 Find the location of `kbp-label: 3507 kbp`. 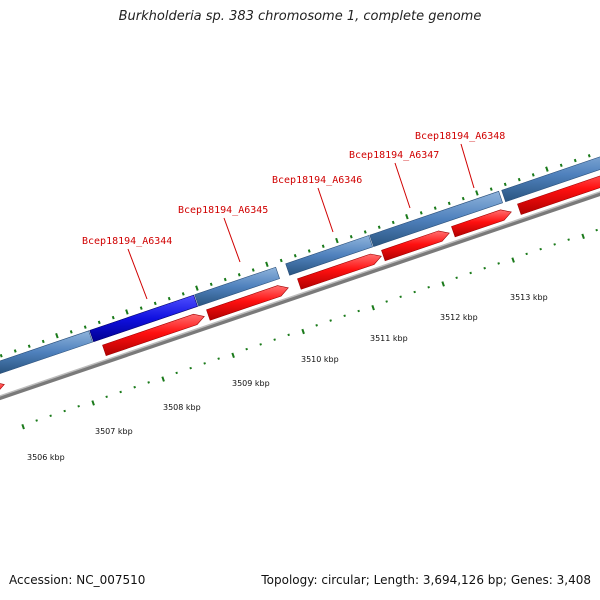

kbp-label: 3507 kbp is located at coordinates (114, 431).